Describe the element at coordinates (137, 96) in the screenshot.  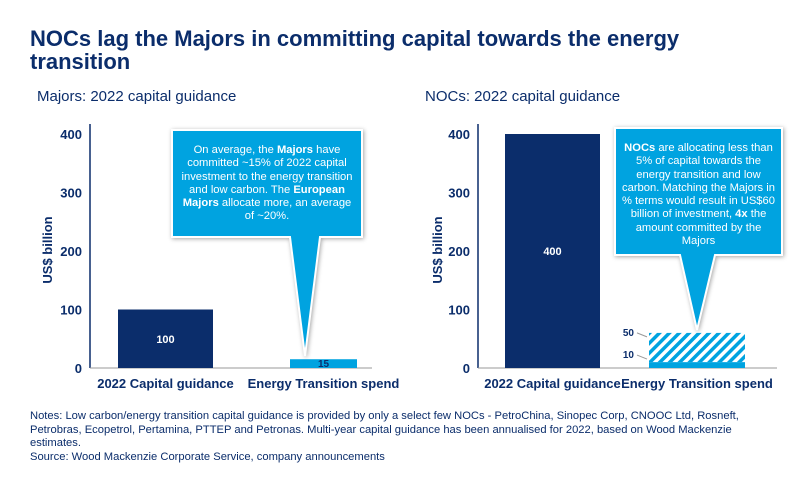
I see `majors-chart-title: Majors: 2022 capital guidance` at that location.